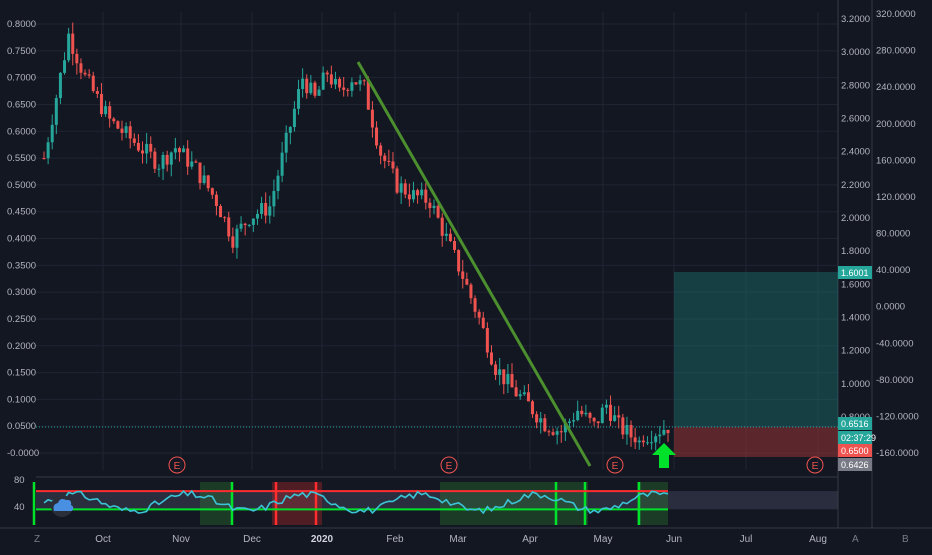 The height and width of the screenshot is (555, 932). What do you see at coordinates (21, 265) in the screenshot?
I see `left-axis-tick: 0.3500` at bounding box center [21, 265].